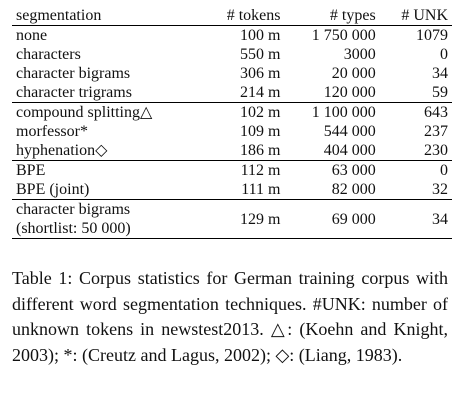  Describe the element at coordinates (352, 15) in the screenshot. I see `column-header: # types` at that location.